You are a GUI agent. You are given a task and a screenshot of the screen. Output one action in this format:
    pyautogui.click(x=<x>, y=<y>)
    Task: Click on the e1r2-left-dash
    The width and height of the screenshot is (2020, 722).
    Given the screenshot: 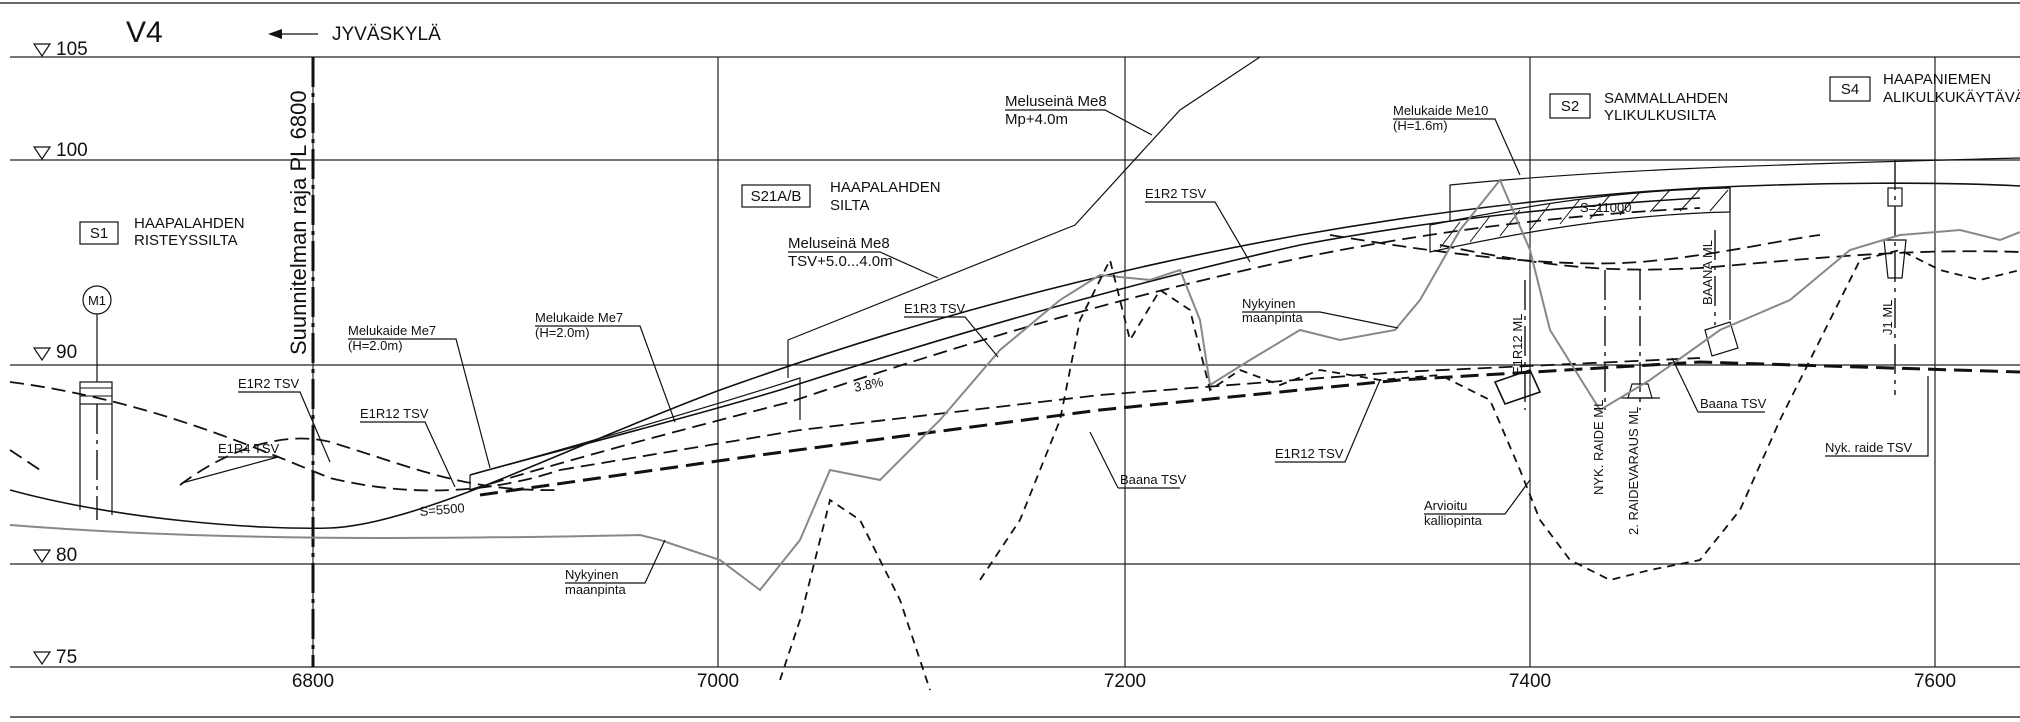 What is the action you would take?
    pyautogui.click(x=285, y=436)
    